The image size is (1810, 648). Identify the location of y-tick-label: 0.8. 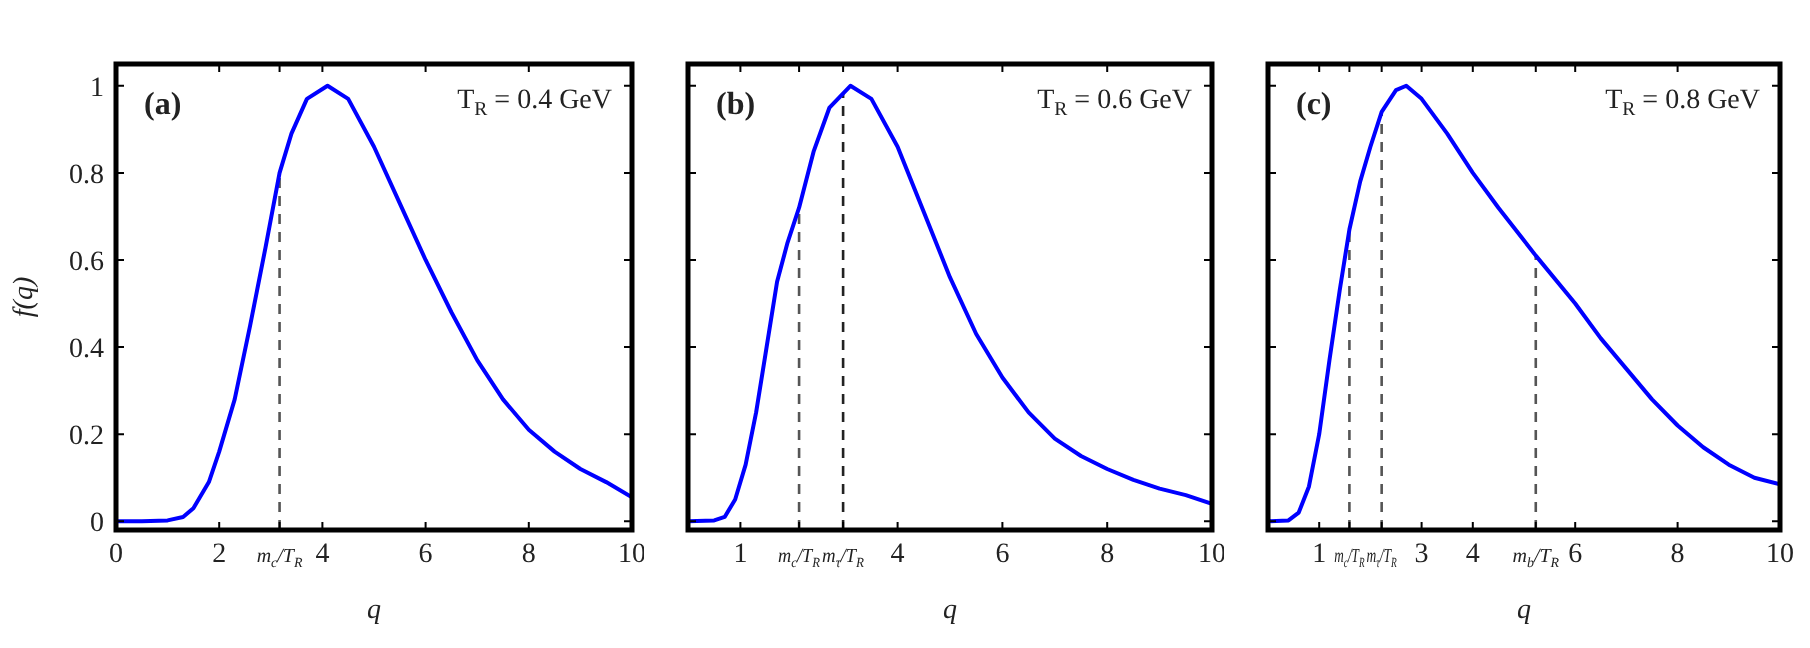
(86, 175).